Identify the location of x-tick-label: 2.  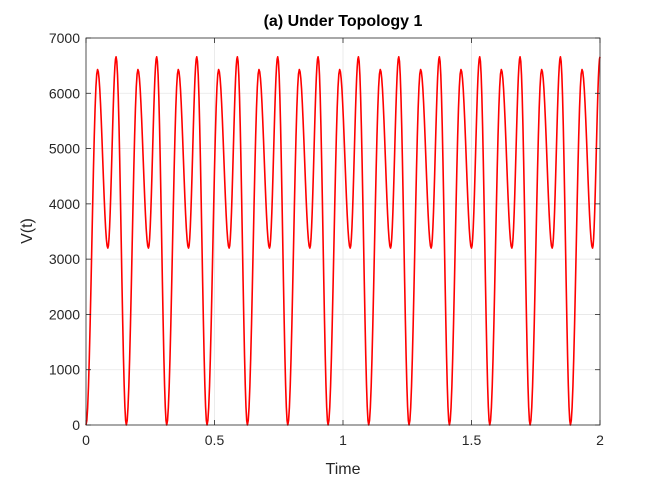
(600, 440).